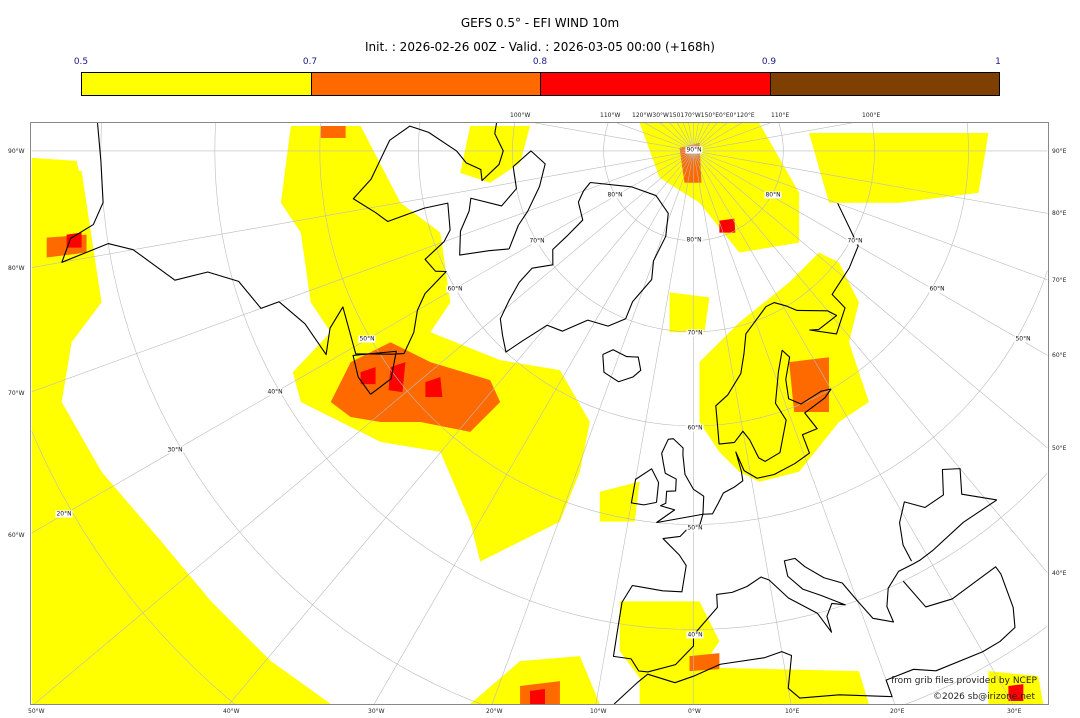  Describe the element at coordinates (1059, 213) in the screenshot. I see `axis-label-right: 80°E` at that location.